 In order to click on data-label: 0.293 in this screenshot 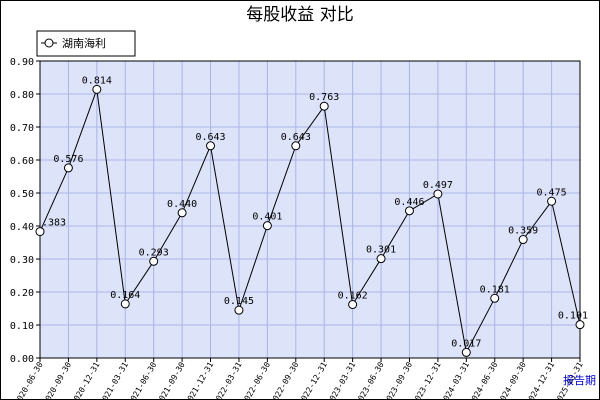, I will do `click(154, 252)`.